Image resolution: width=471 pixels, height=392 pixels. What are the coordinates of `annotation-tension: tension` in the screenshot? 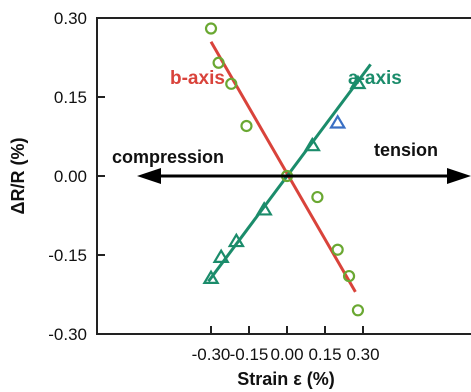 It's located at (406, 150).